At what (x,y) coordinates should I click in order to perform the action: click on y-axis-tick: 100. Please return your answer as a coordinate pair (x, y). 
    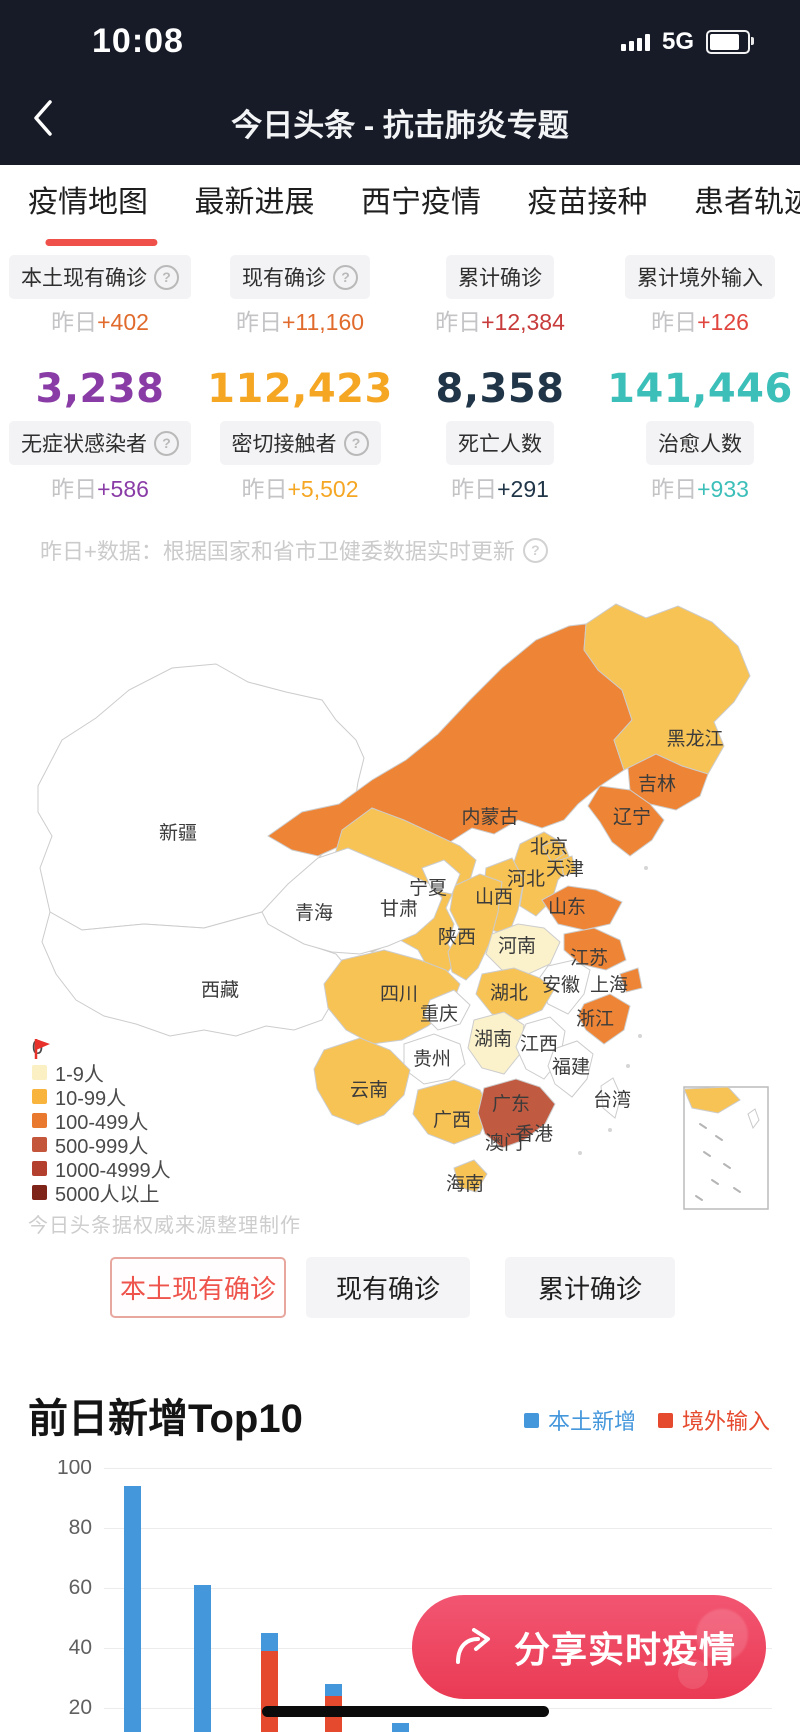
    Looking at the image, I should click on (74, 1469).